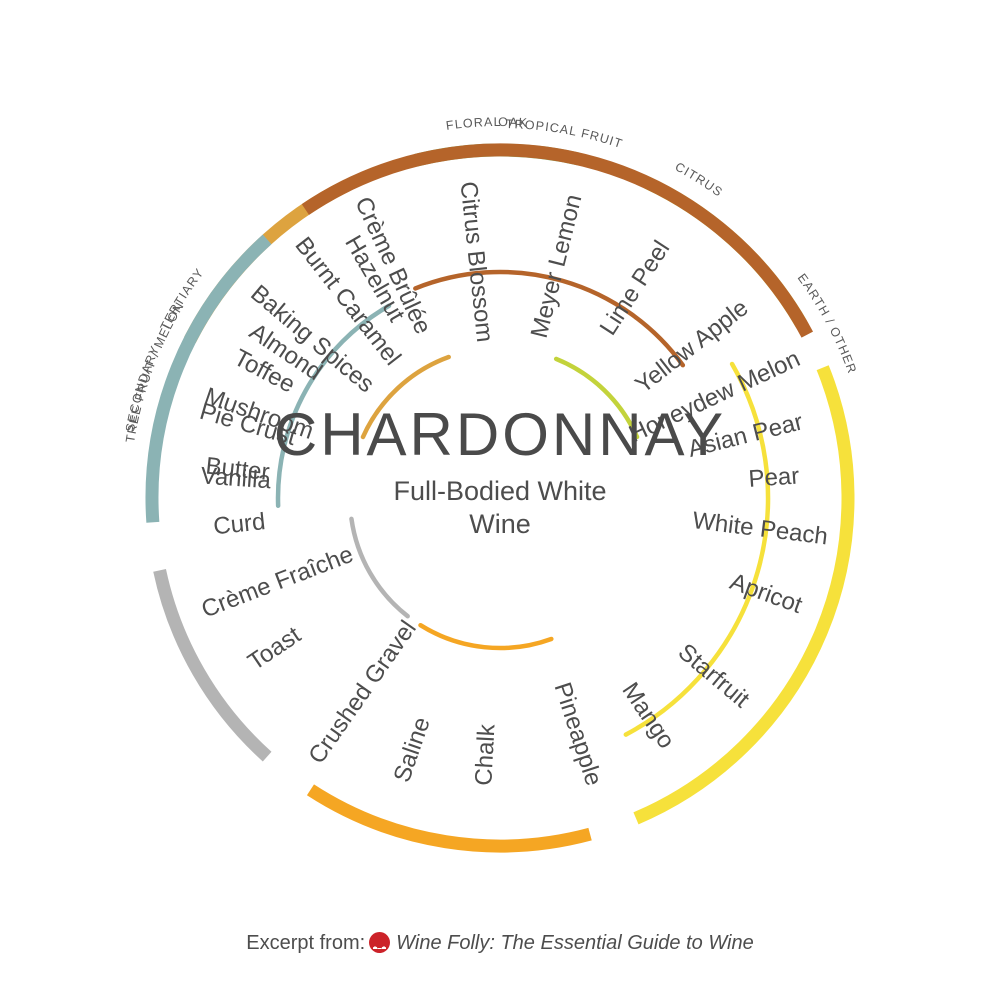  Describe the element at coordinates (237, 469) in the screenshot. I see `aroma-label: Butter` at that location.